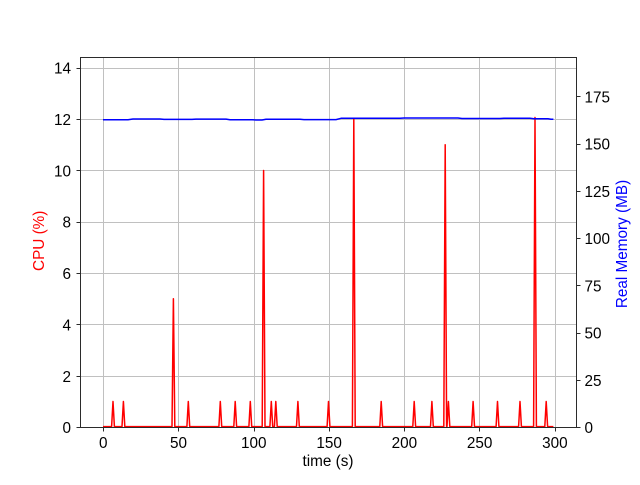 The image size is (640, 485). I want to click on svg-text: 2, so click(66, 377).